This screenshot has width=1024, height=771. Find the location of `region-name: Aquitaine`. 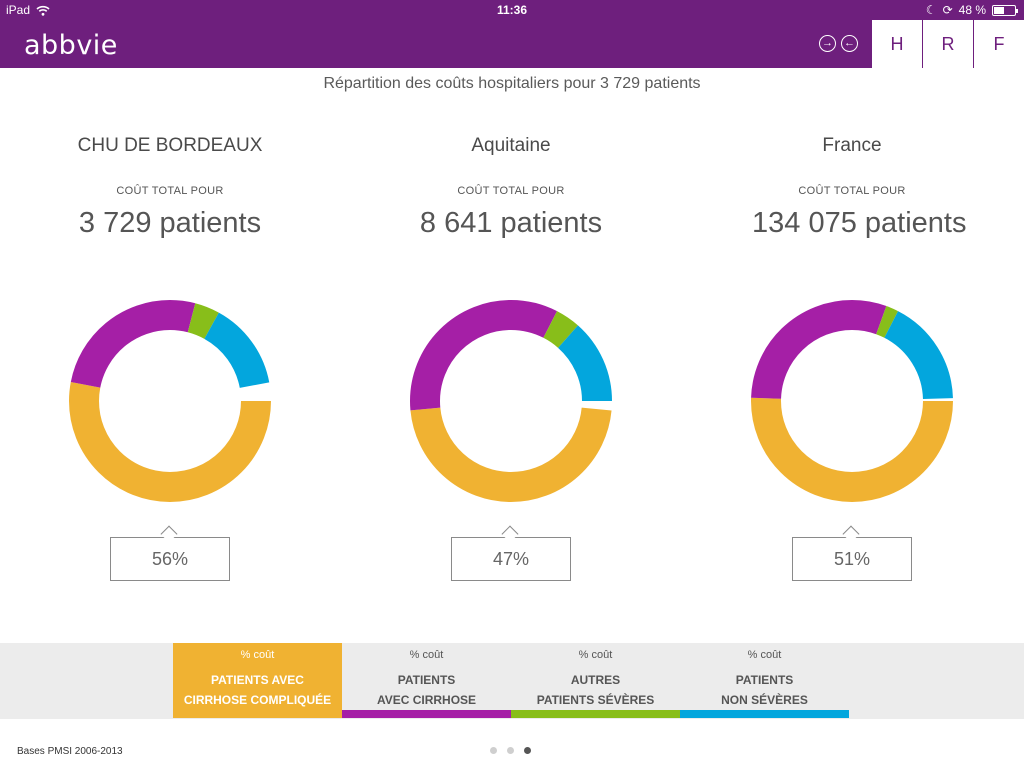

region-name: Aquitaine is located at coordinates (511, 145).